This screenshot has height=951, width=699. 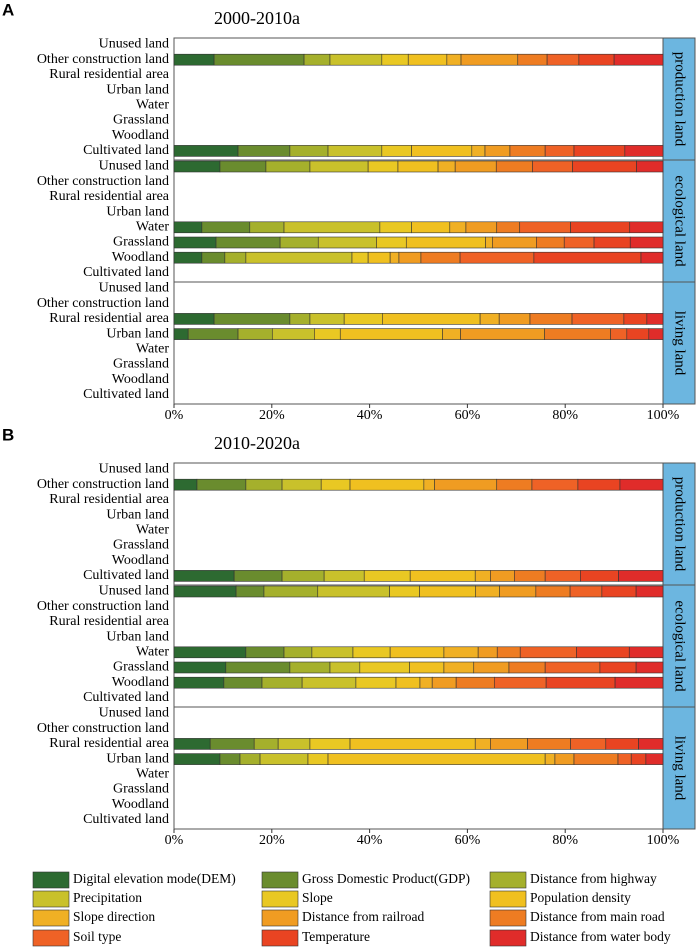 I want to click on legend-label: Distance from highway, so click(x=593, y=878).